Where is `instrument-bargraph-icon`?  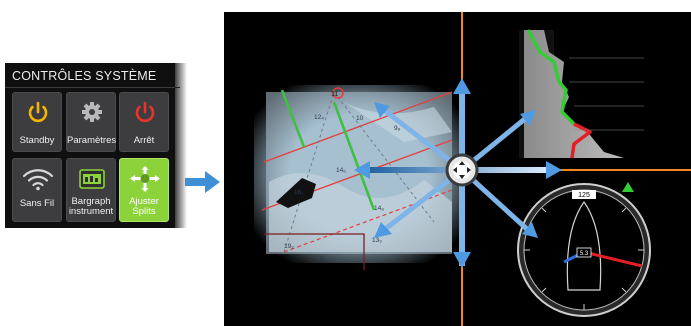 instrument-bargraph-icon is located at coordinates (92, 179).